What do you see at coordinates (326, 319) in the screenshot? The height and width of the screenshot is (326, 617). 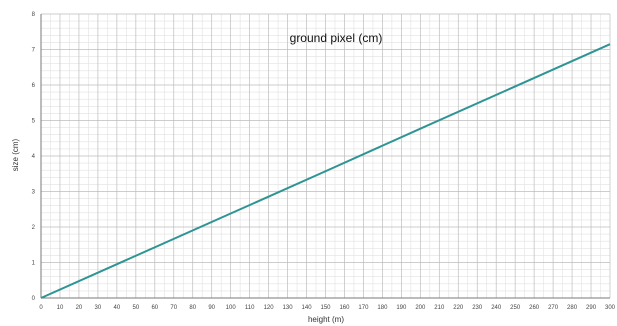 I see `x-axis-label: height (m)` at bounding box center [326, 319].